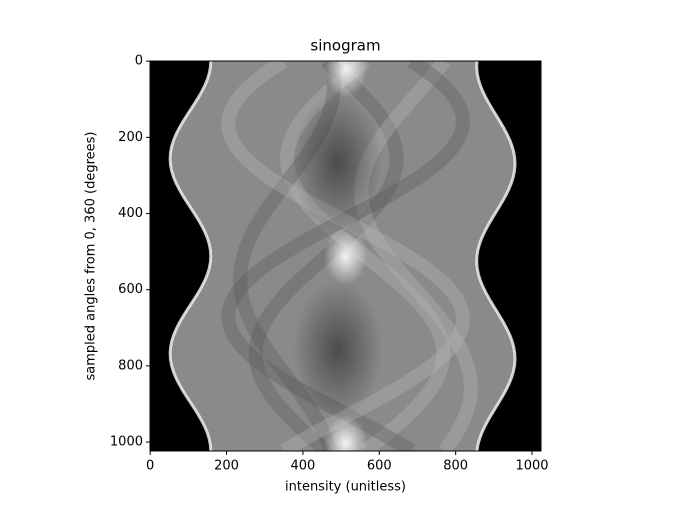  What do you see at coordinates (345, 46) in the screenshot?
I see `chart-title: sinogram` at bounding box center [345, 46].